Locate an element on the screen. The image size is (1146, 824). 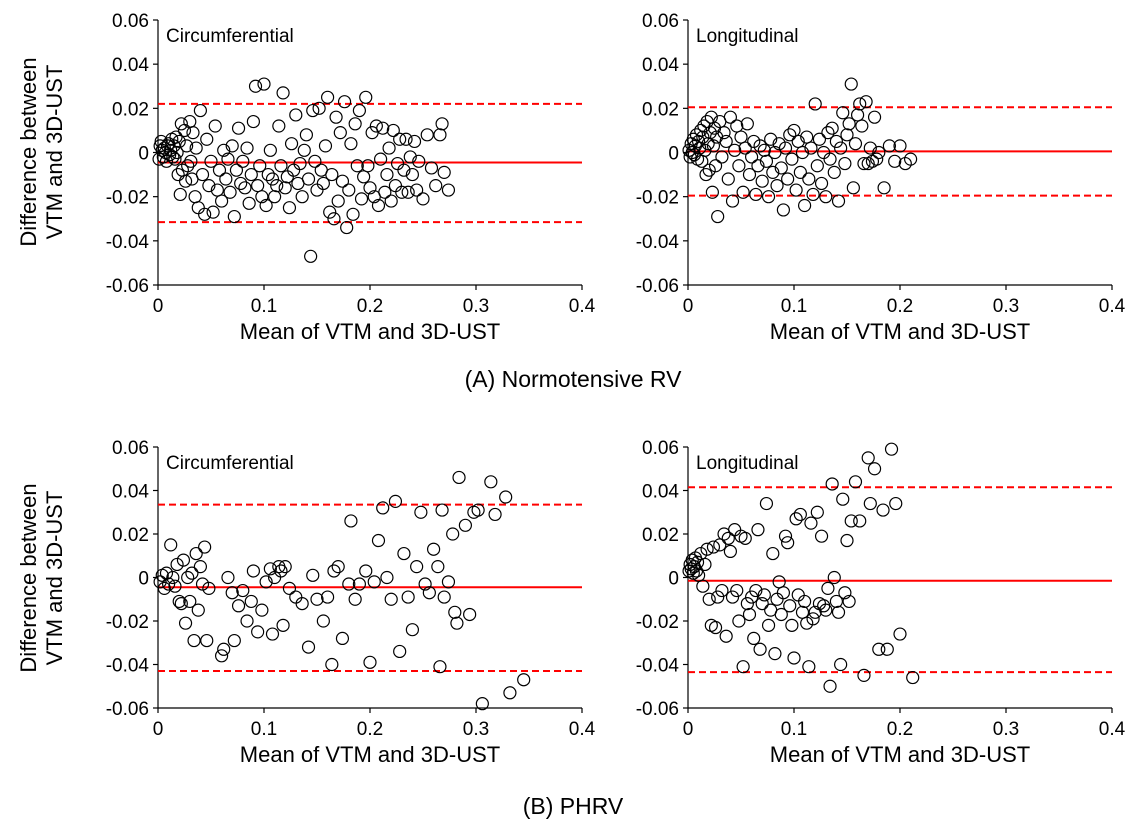
panel-annotation: Circumferential is located at coordinates (230, 36).